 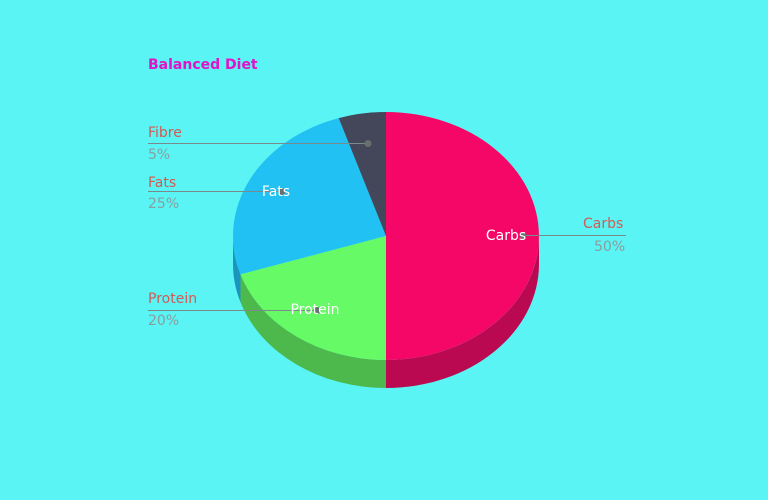 I want to click on carbs-slice-side, so click(x=462, y=312).